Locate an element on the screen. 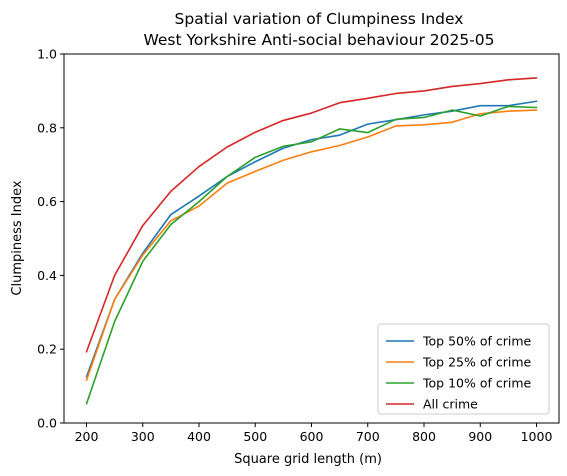 The height and width of the screenshot is (476, 567). x-tick-label: 700 is located at coordinates (368, 436).